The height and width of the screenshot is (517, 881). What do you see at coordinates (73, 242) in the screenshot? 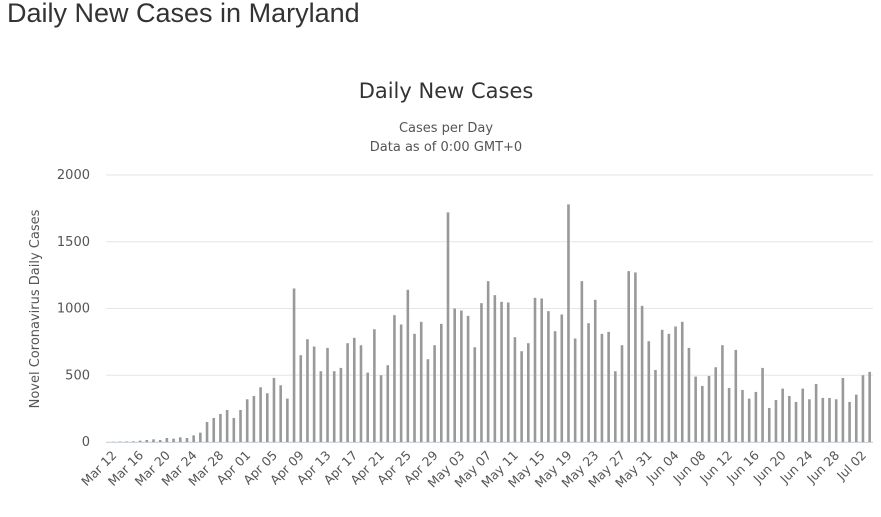
I see `y-tick-label: 1500` at bounding box center [73, 242].